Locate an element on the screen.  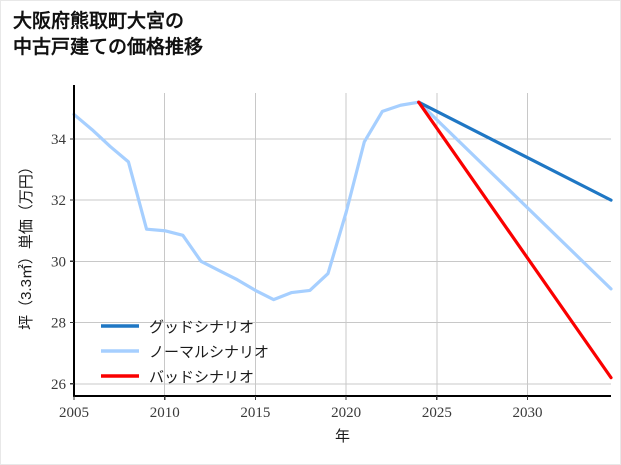
legend-label-0: グッドシナリオ is located at coordinates (201, 327).